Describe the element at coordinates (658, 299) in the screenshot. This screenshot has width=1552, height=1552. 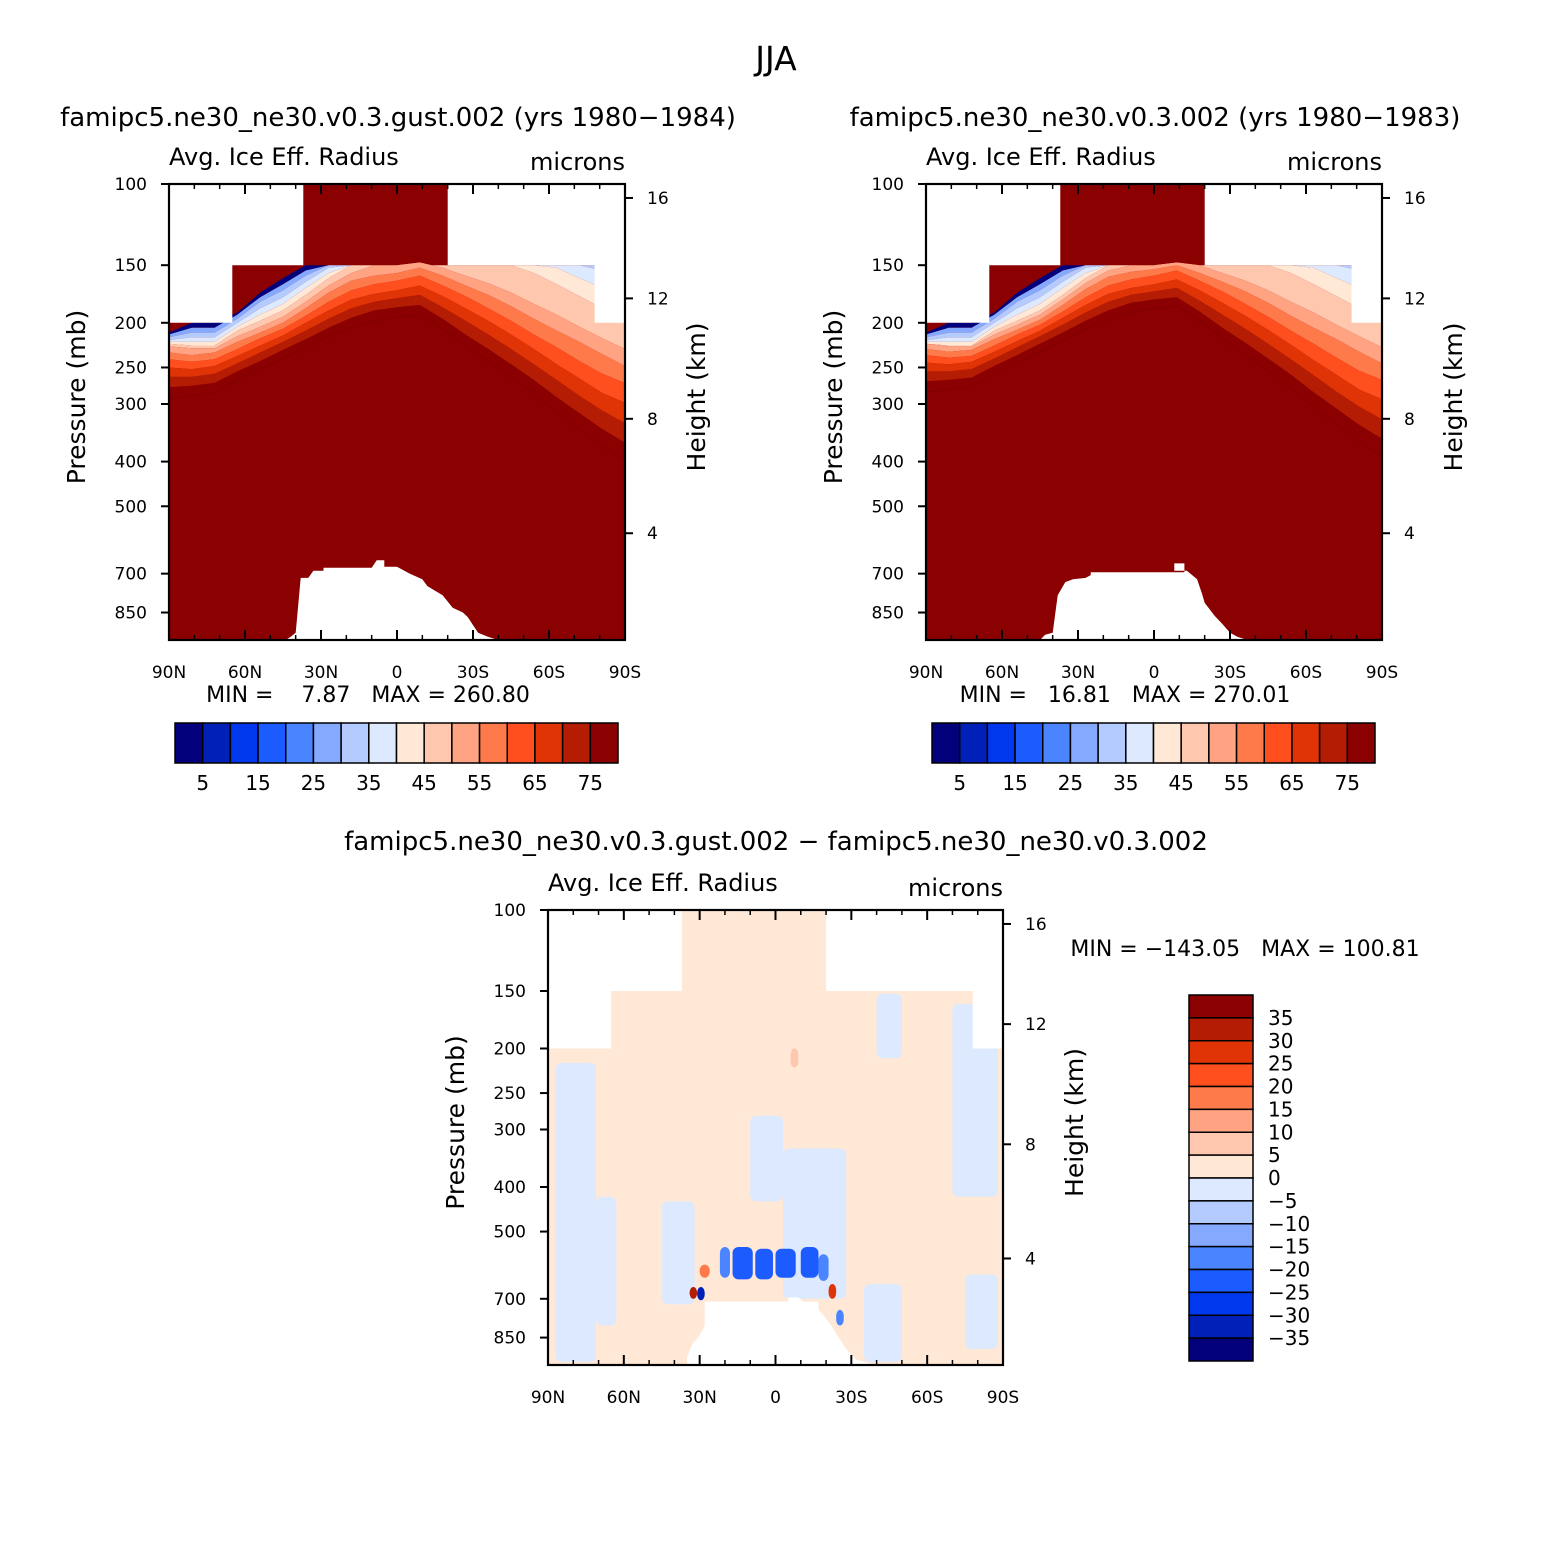
I see `y2-tick-label: 12` at that location.